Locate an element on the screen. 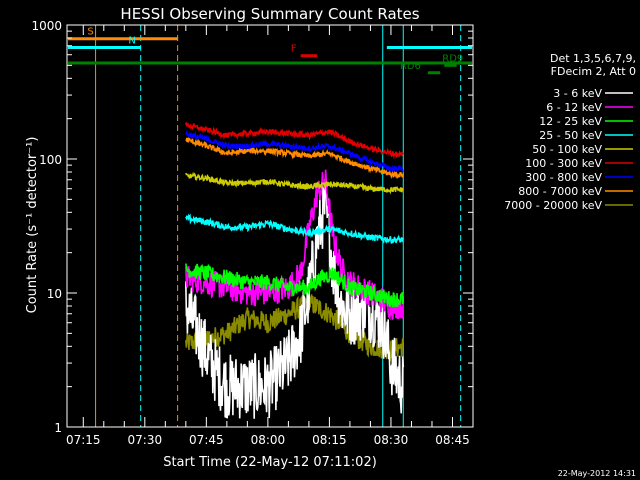 The image size is (640, 480). y-tick-label: 1000 is located at coordinates (46, 26).